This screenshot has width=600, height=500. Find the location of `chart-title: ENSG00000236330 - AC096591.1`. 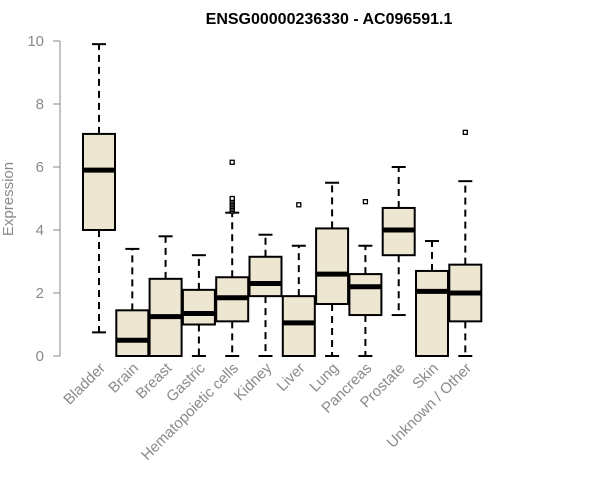

chart-title: ENSG00000236330 - AC096591.1 is located at coordinates (329, 19).